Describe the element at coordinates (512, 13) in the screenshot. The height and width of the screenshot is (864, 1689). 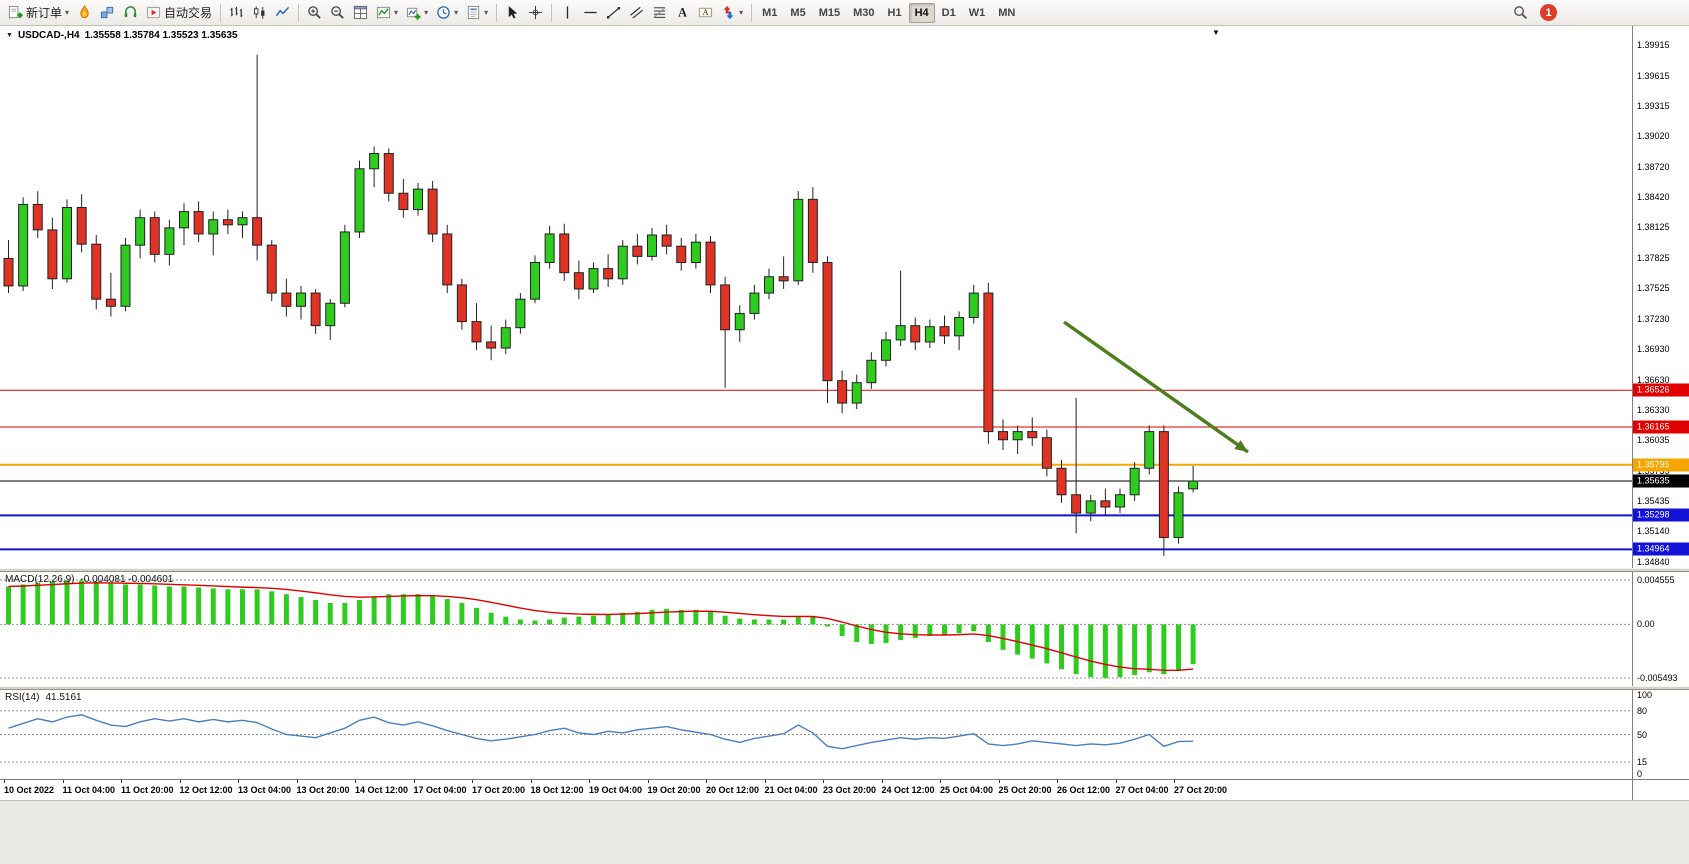
I see `cursor-button` at that location.